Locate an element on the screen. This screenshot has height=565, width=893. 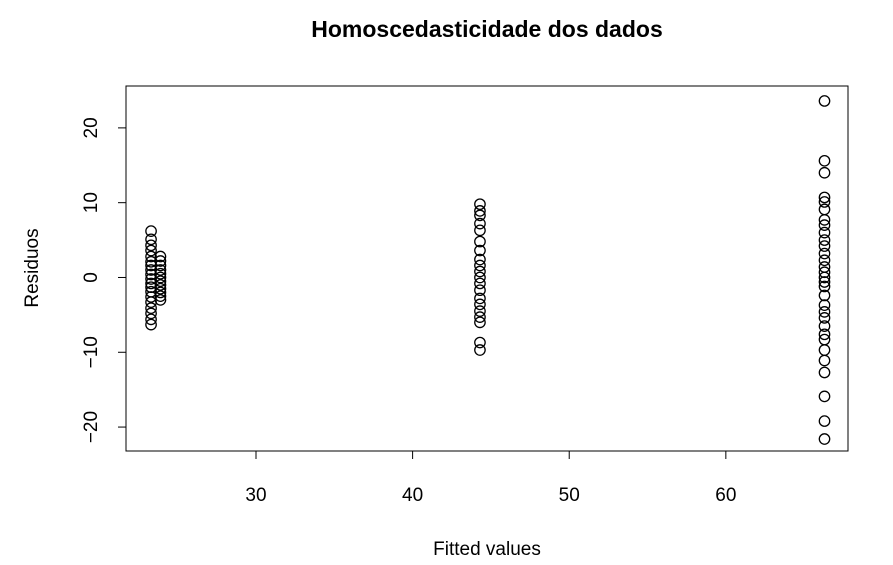
x-tick-label: 40 is located at coordinates (412, 495).